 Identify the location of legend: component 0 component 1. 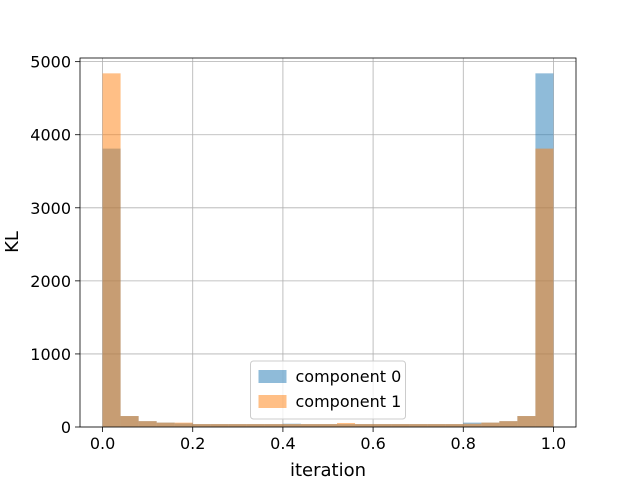
(328, 390).